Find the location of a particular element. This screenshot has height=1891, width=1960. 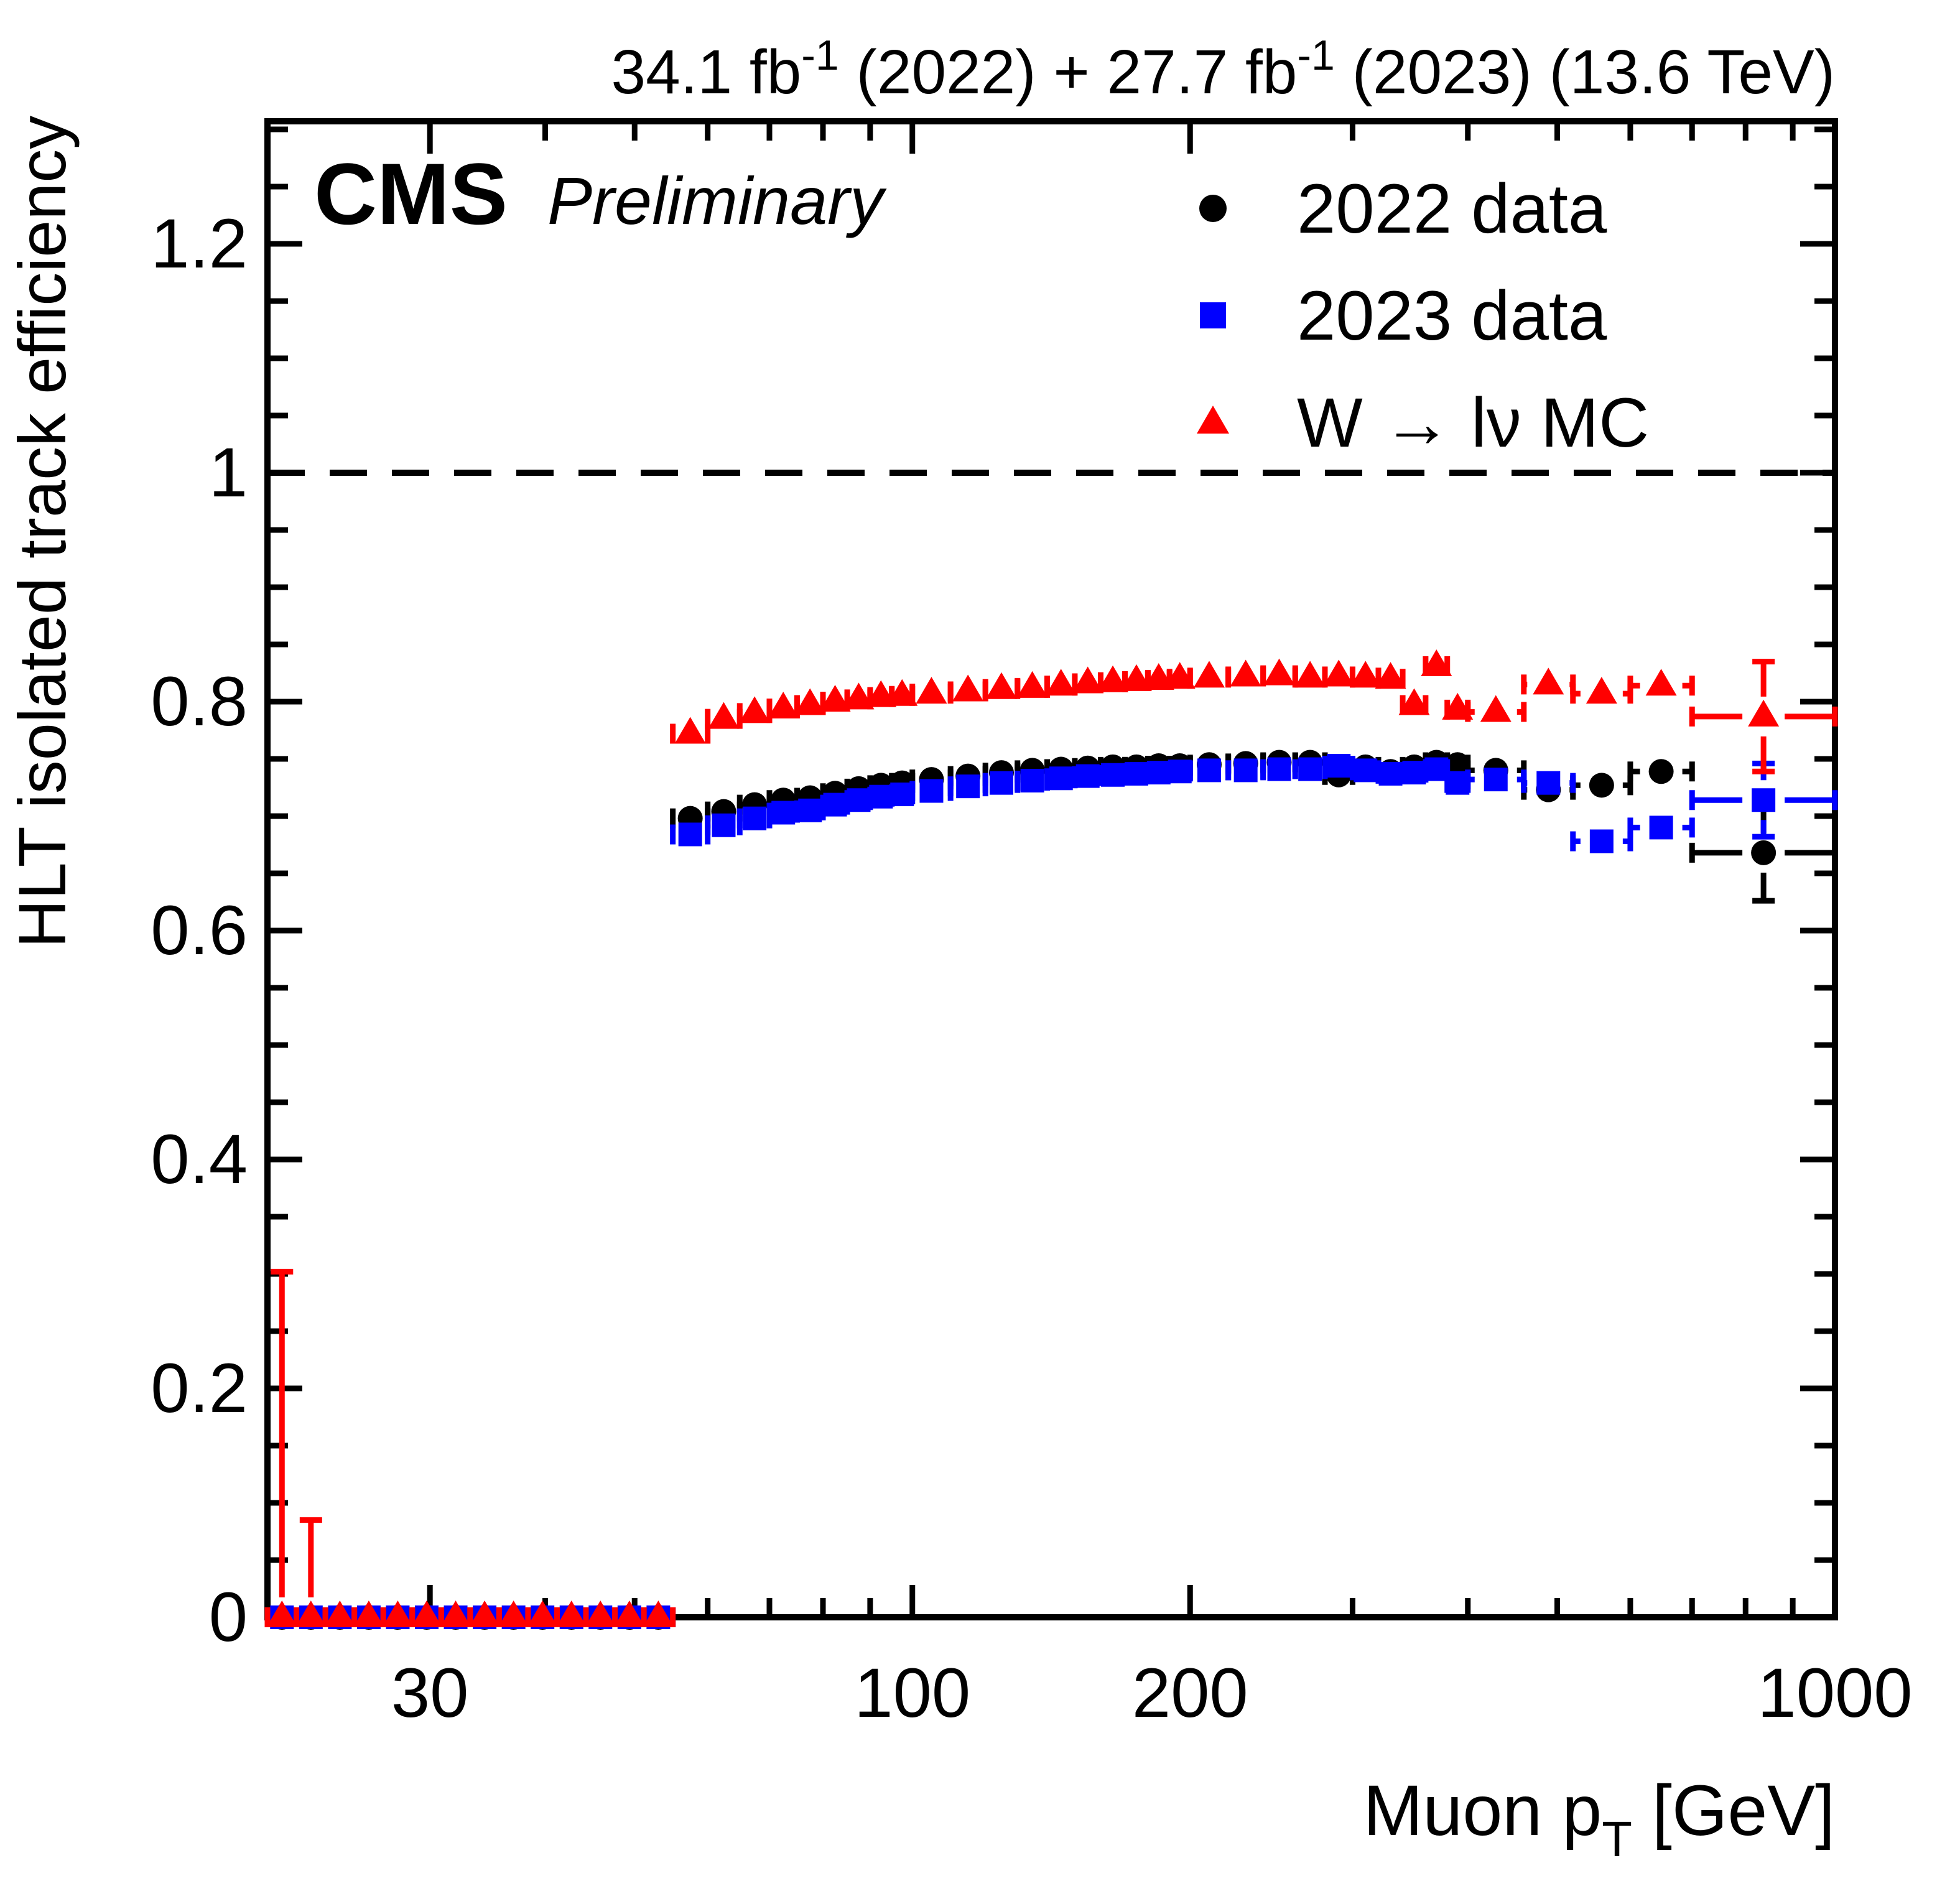

legend-item-2022: 2022 data is located at coordinates (1403, 209).